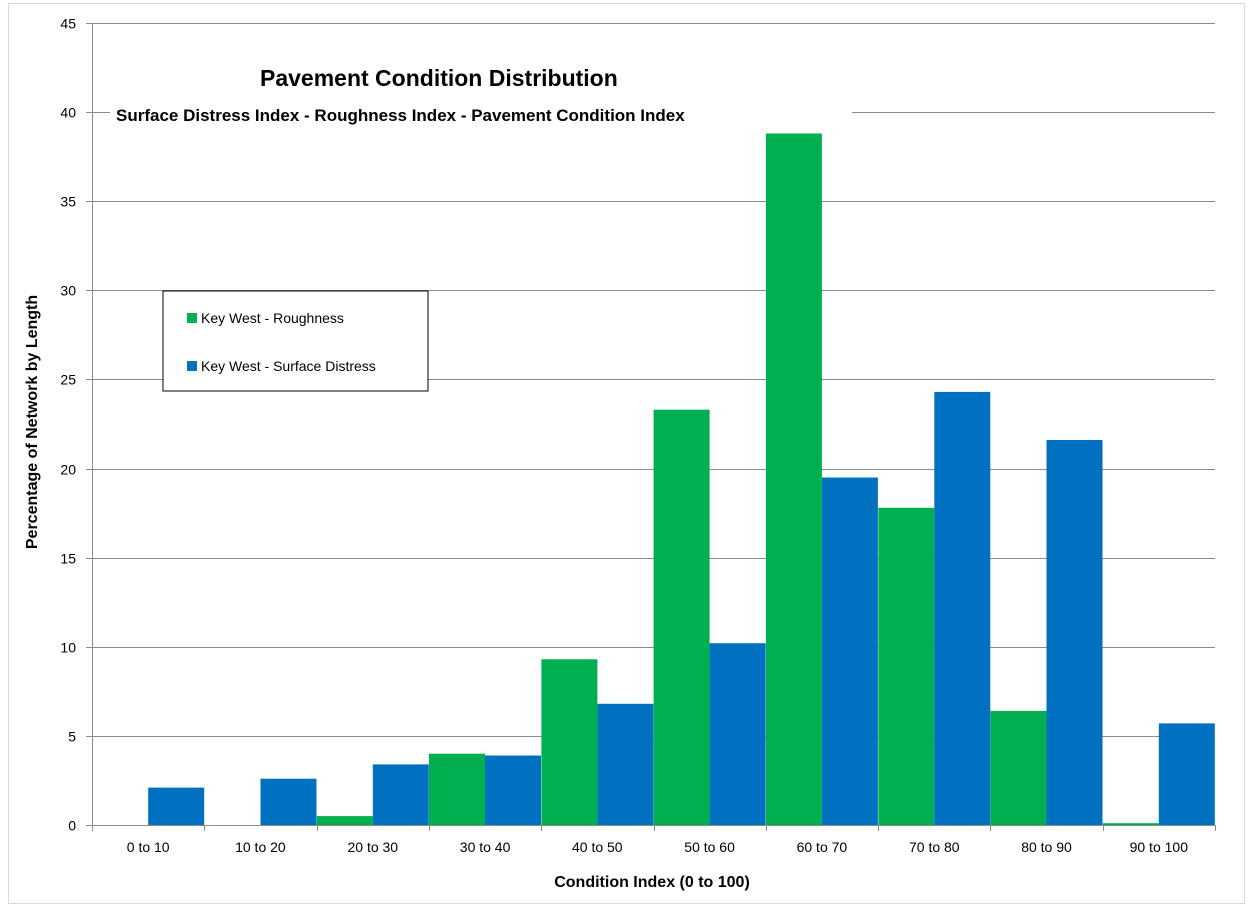 This screenshot has height=914, width=1248. Describe the element at coordinates (68, 202) in the screenshot. I see `y-tick-label: 35` at that location.